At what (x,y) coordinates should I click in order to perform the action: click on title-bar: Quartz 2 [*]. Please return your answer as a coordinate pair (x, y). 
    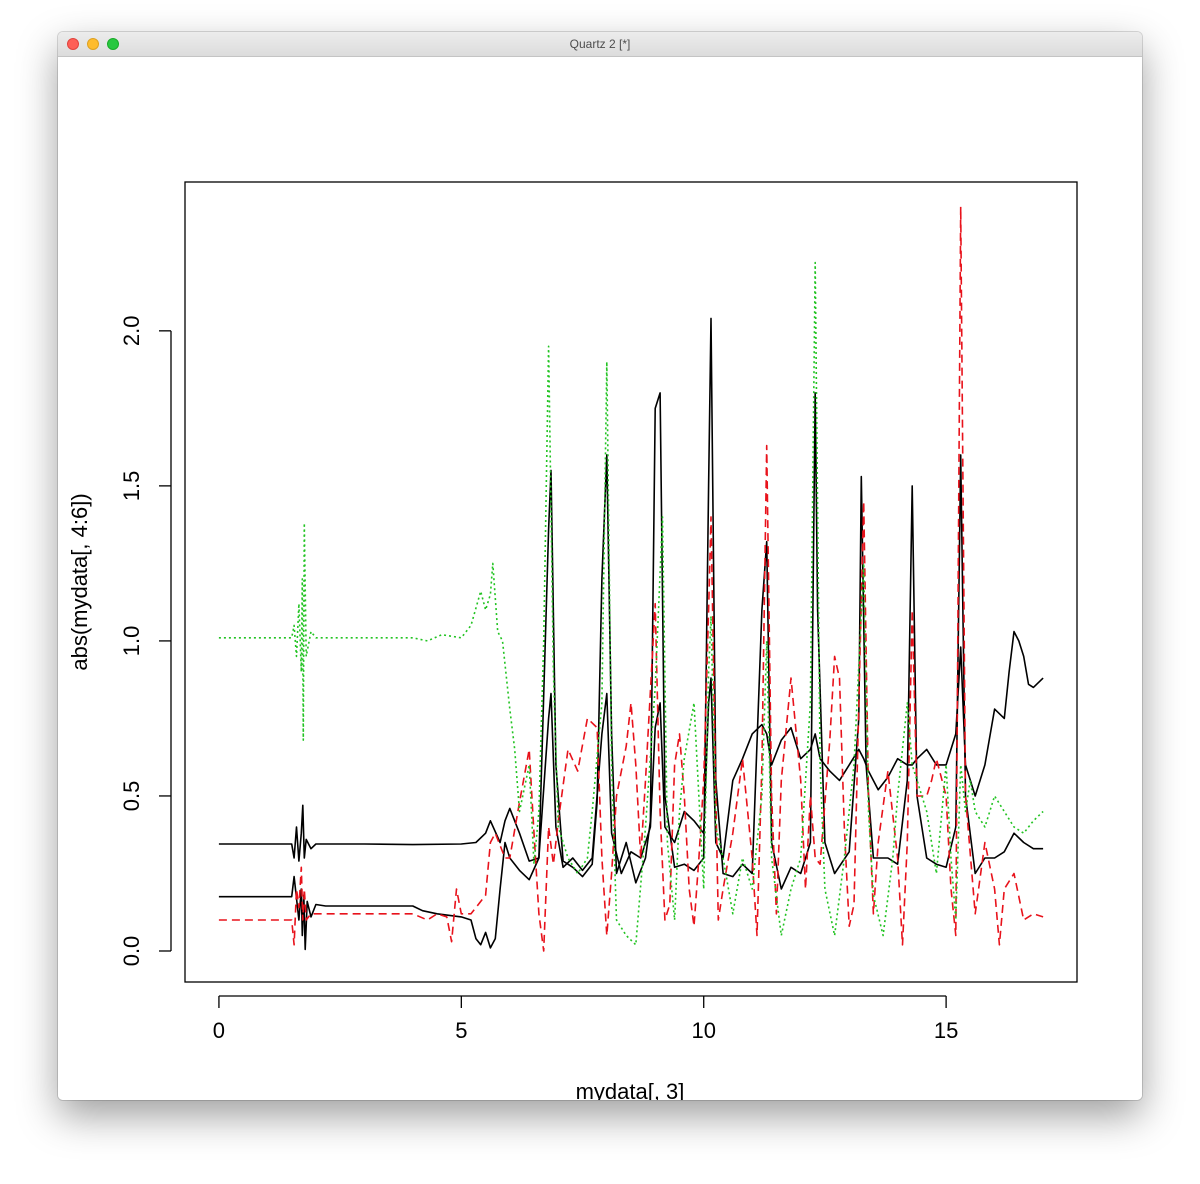
    Looking at the image, I should click on (600, 44).